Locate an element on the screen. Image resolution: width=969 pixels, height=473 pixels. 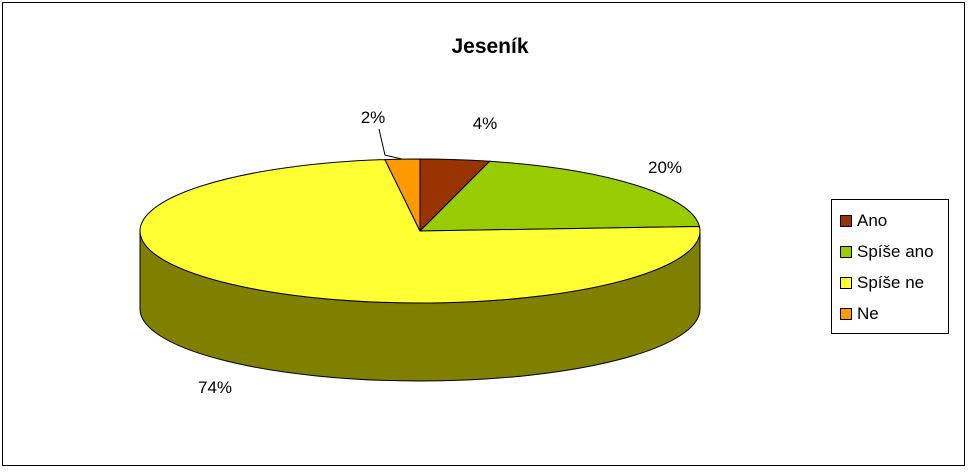
legend-label: Spíše ano is located at coordinates (895, 251).